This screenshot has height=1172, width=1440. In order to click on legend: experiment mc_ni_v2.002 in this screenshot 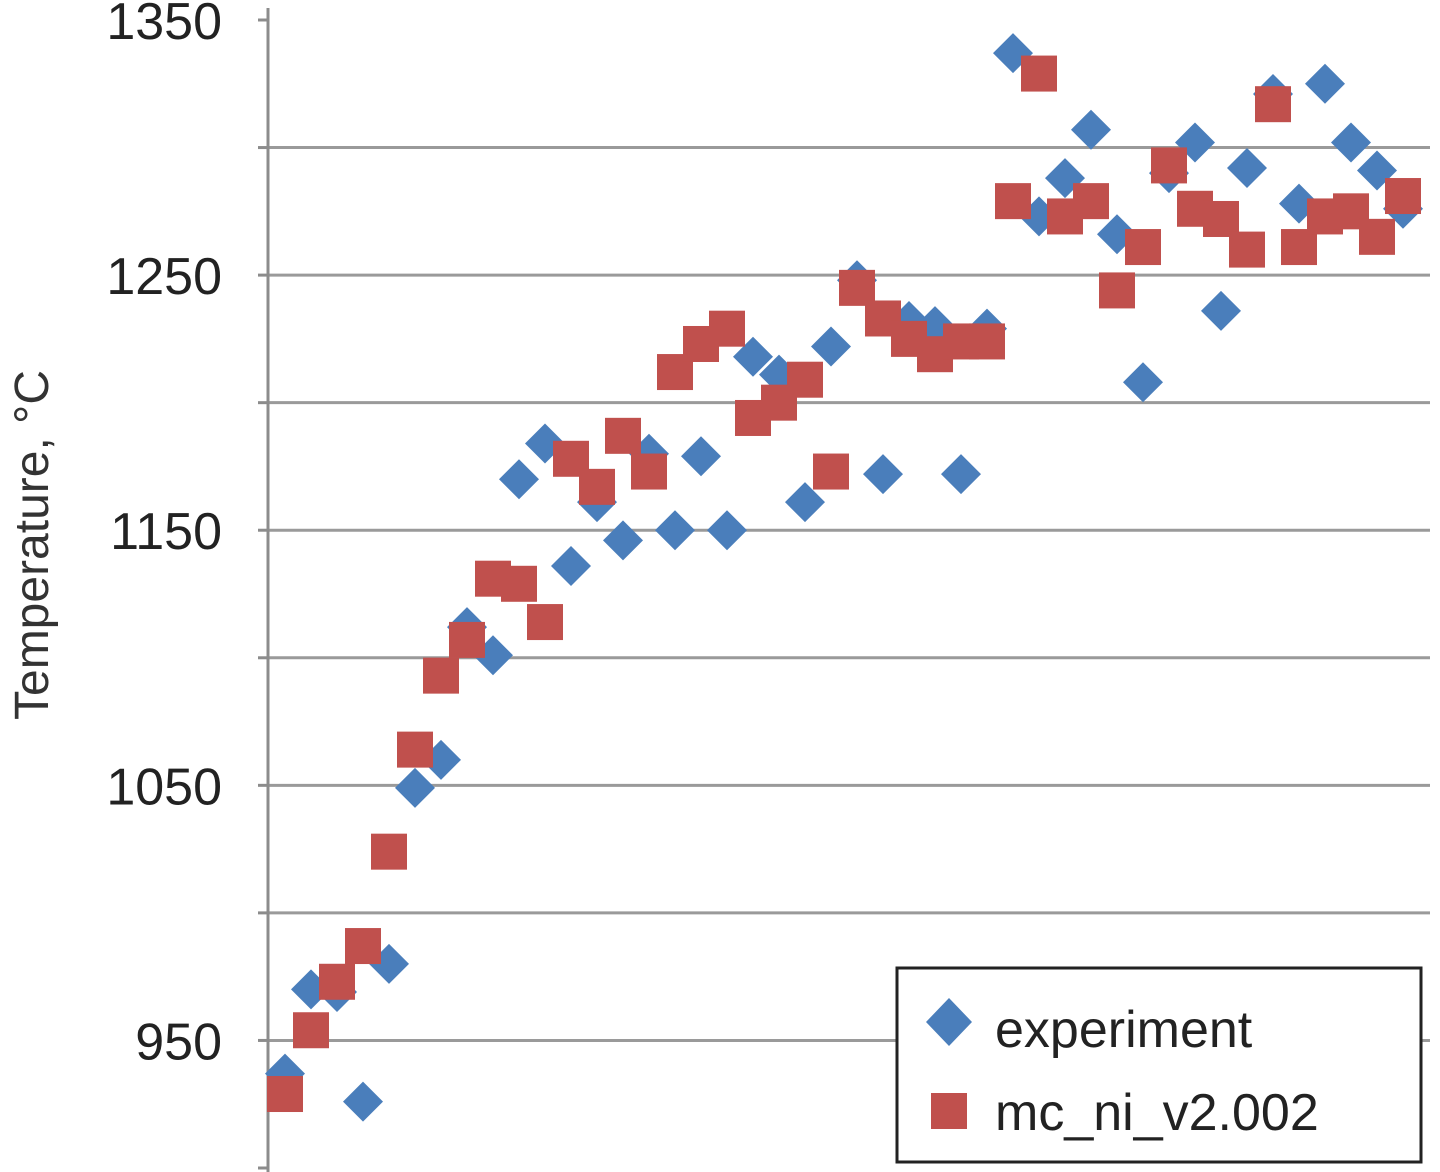, I will do `click(1159, 1065)`.